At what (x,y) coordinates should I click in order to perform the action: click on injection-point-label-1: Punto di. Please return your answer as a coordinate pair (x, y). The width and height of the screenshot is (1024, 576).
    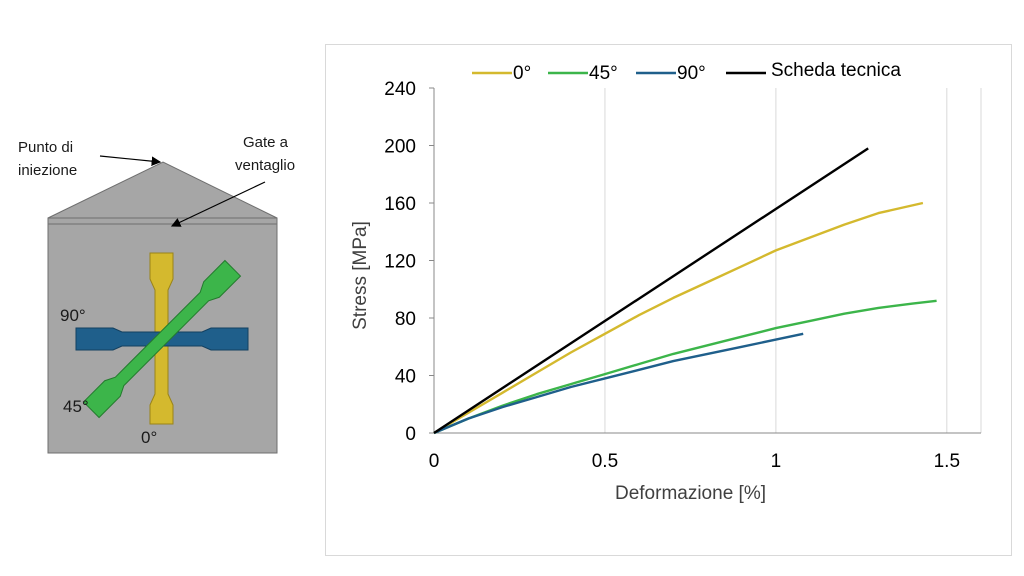
    Looking at the image, I should click on (45, 147).